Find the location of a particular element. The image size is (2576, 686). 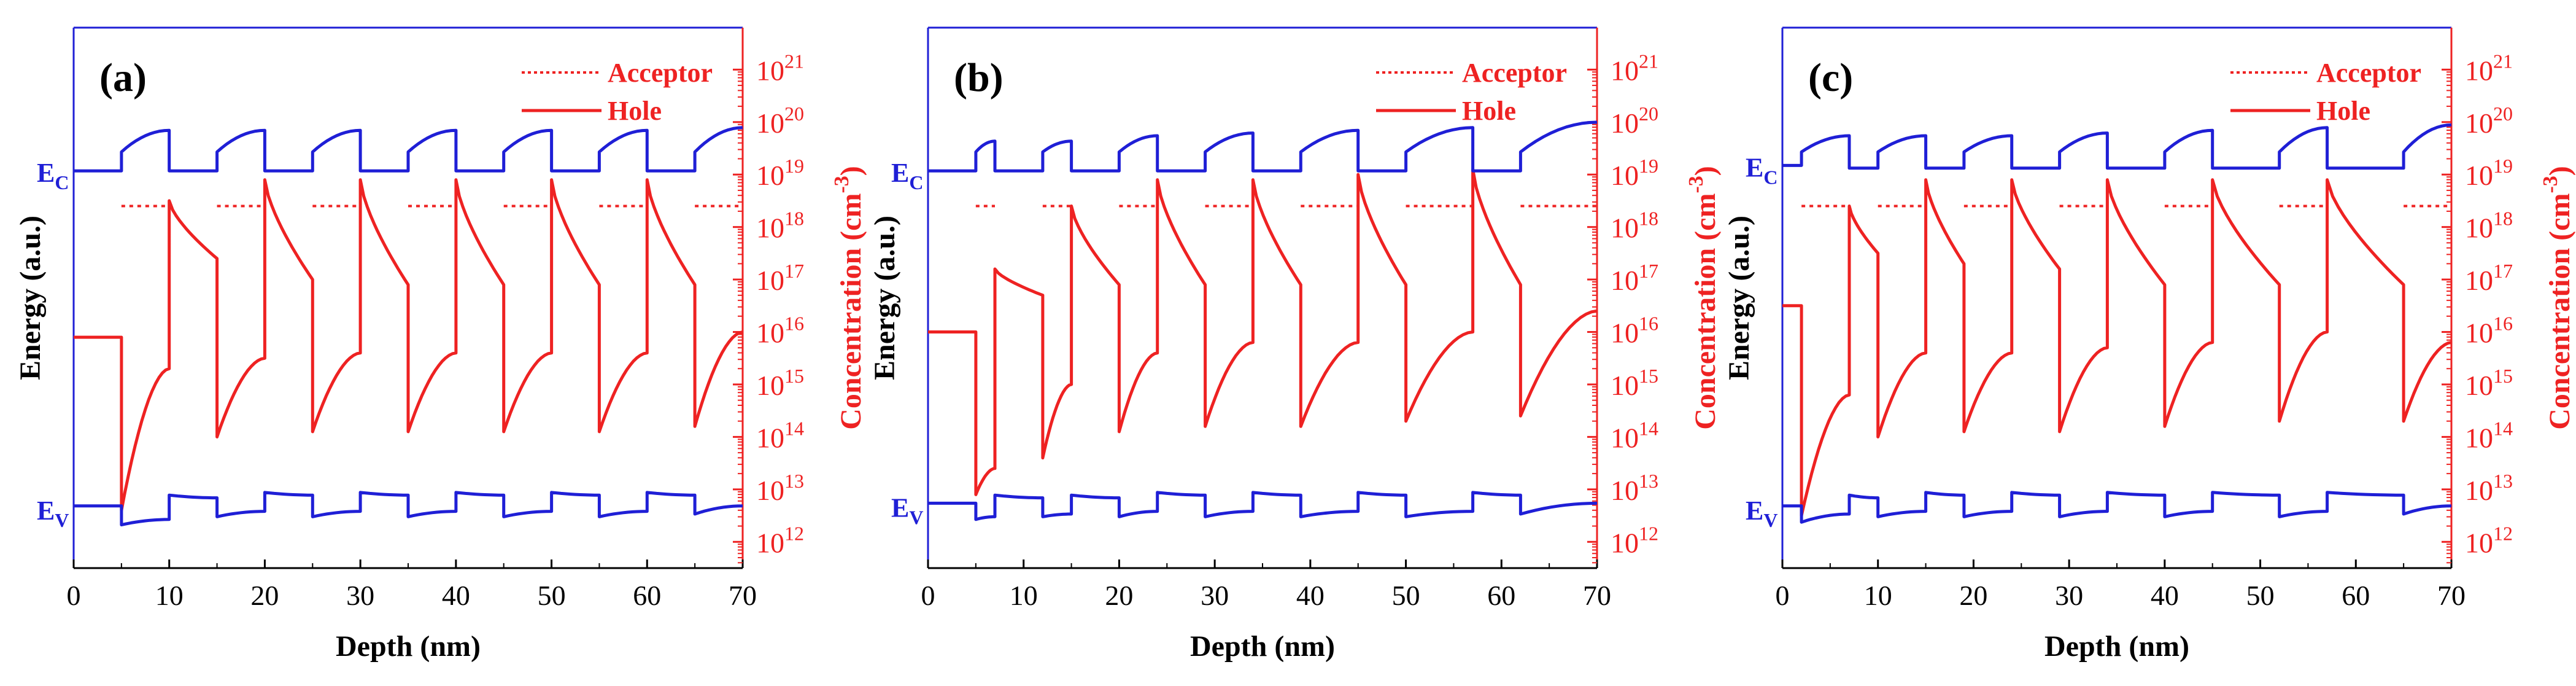

ec-band-line is located at coordinates (408, 149).